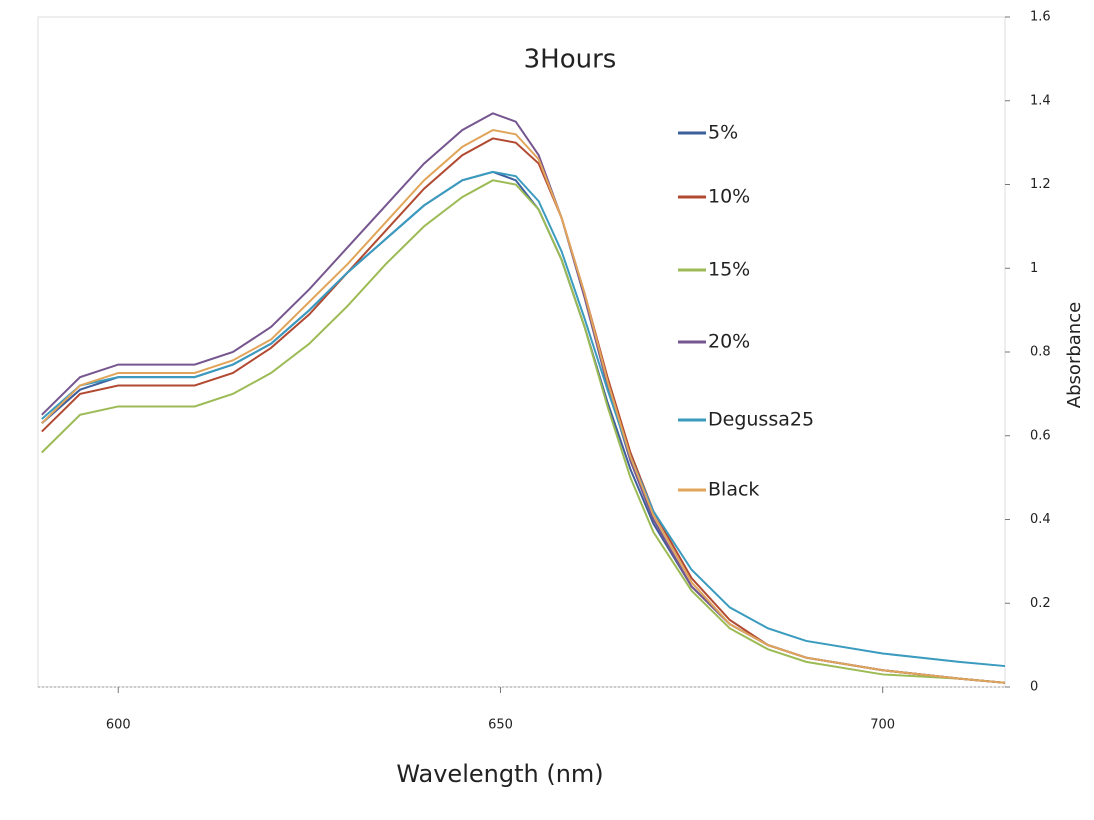  What do you see at coordinates (1040, 435) in the screenshot?
I see `y-tick-label: 0.6` at bounding box center [1040, 435].